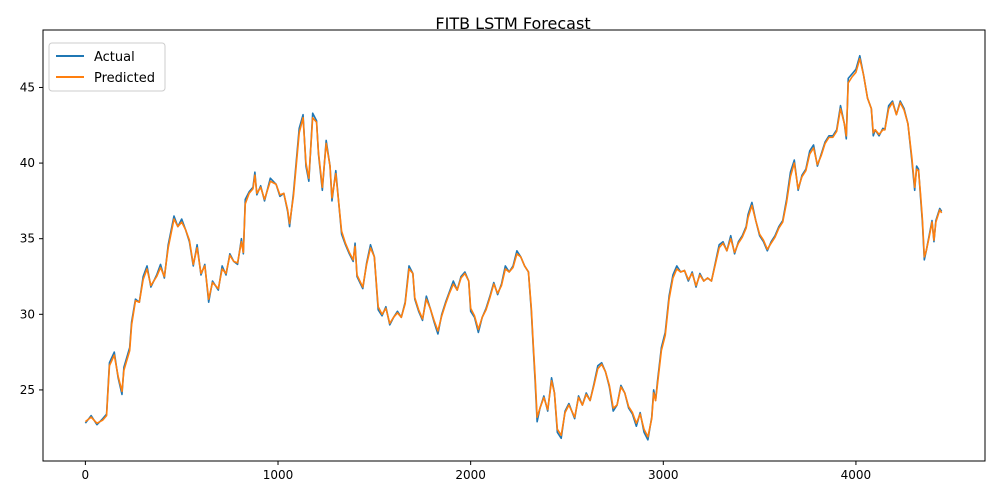  I want to click on x-axis: 0 1000 2000 3000 4000, so click(477, 471).